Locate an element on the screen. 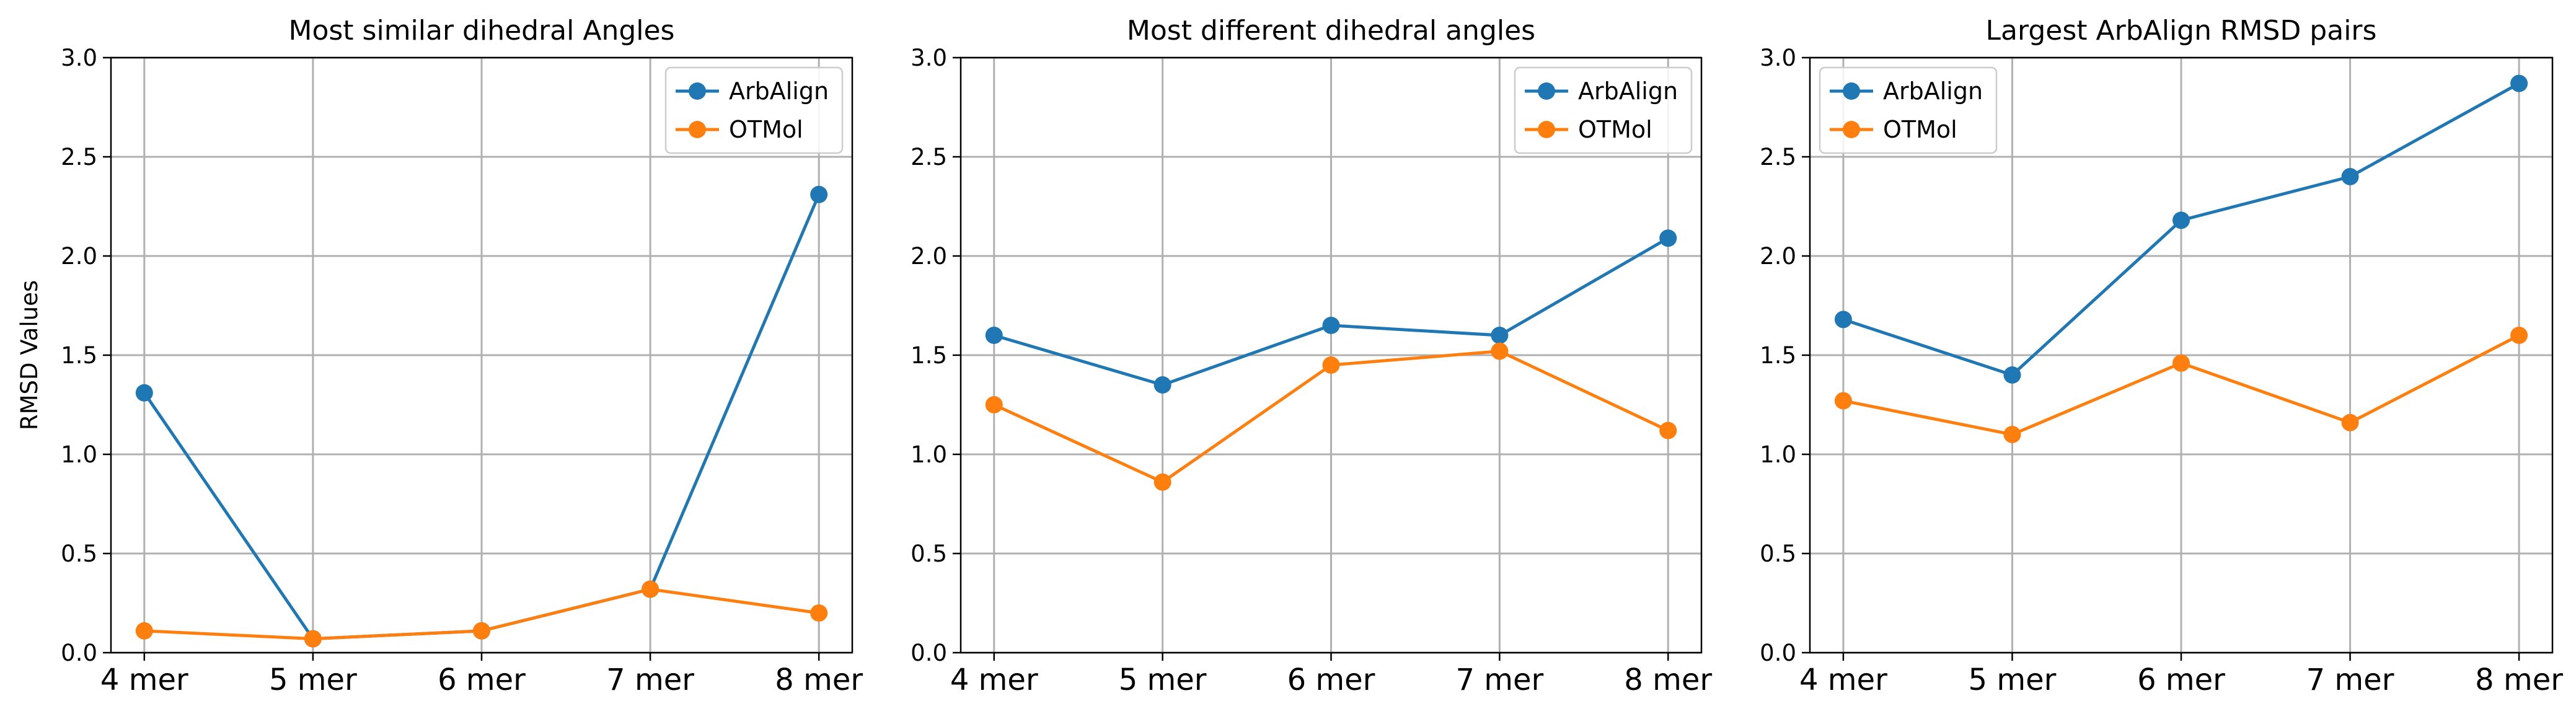  chart-title: Most different dihedral angles is located at coordinates (1331, 31).